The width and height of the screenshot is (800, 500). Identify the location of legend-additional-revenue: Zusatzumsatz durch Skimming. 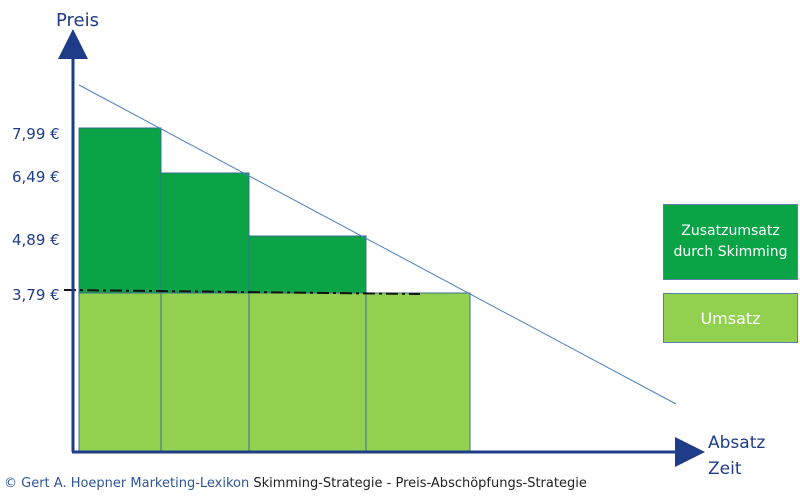
(730, 242).